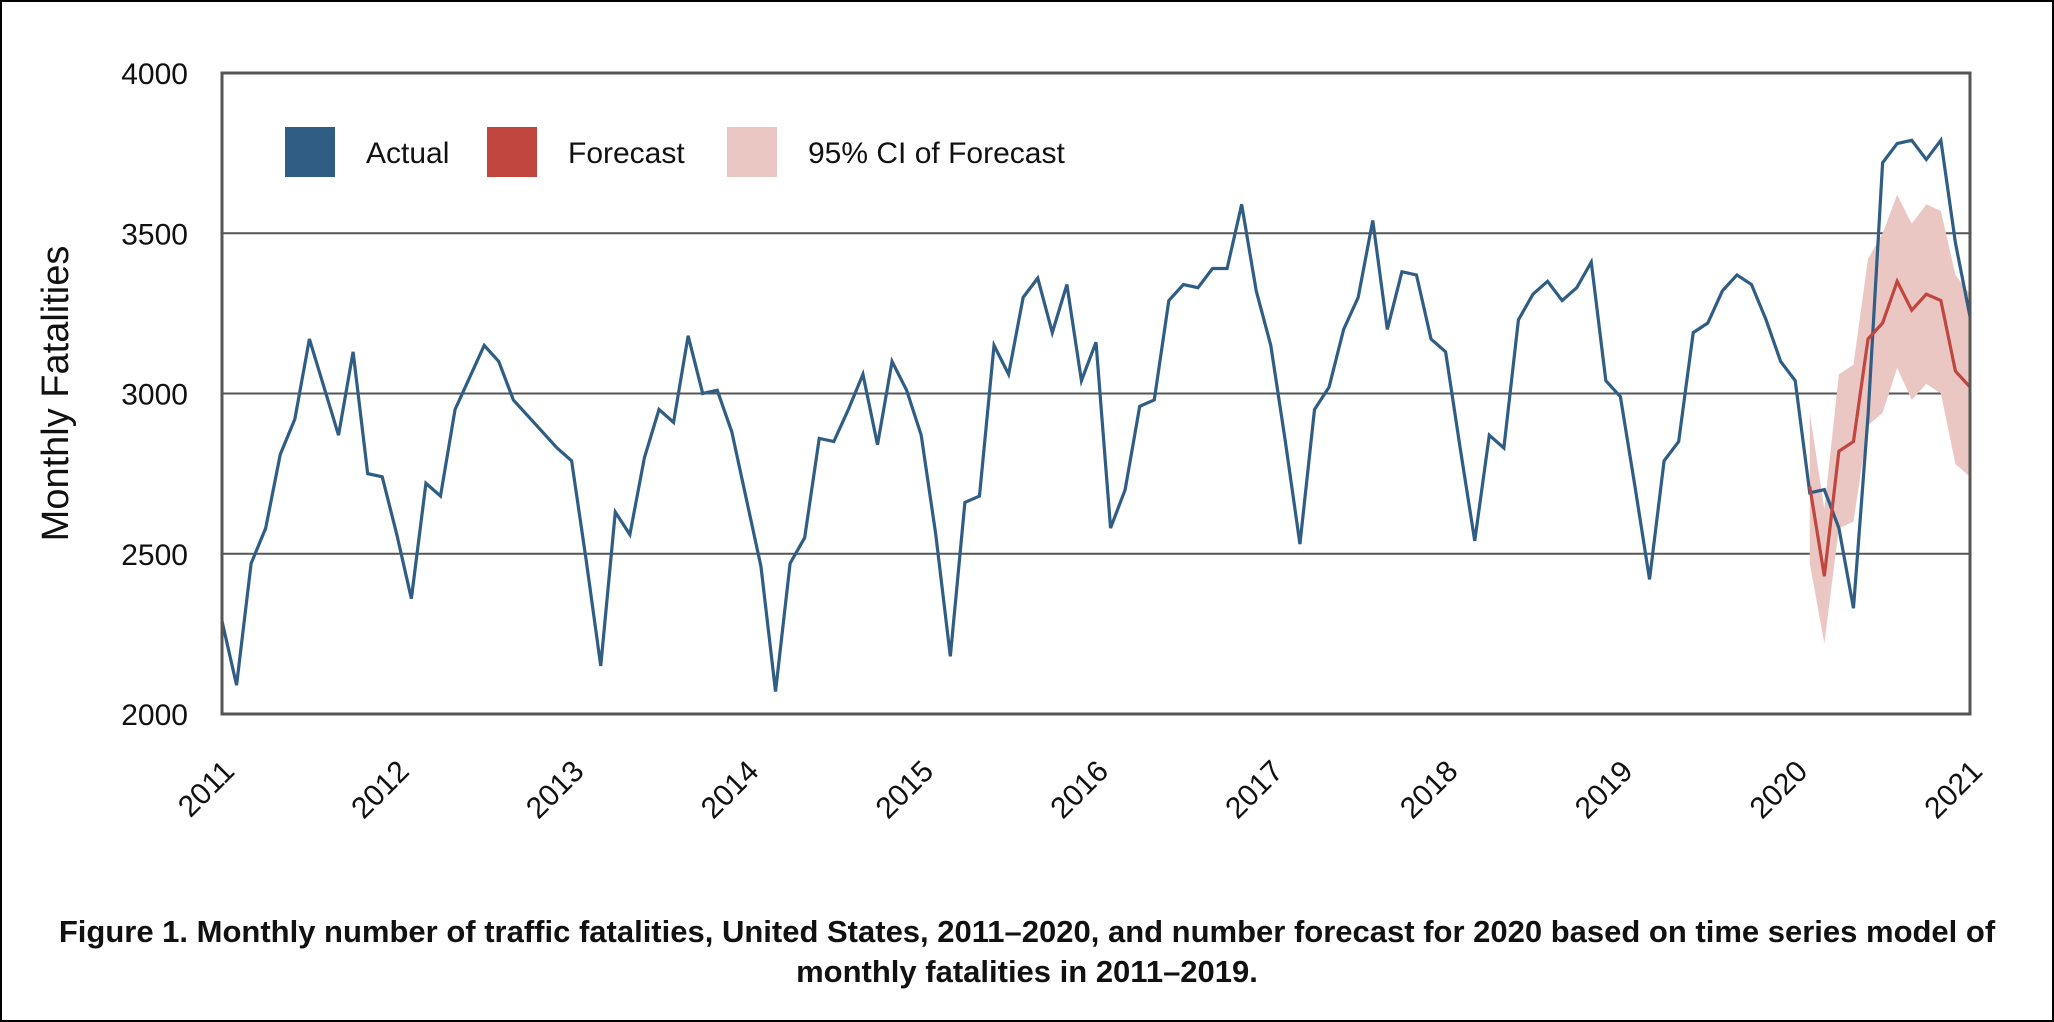 The image size is (2054, 1022). Describe the element at coordinates (626, 153) in the screenshot. I see `legend-label: Forecast` at that location.